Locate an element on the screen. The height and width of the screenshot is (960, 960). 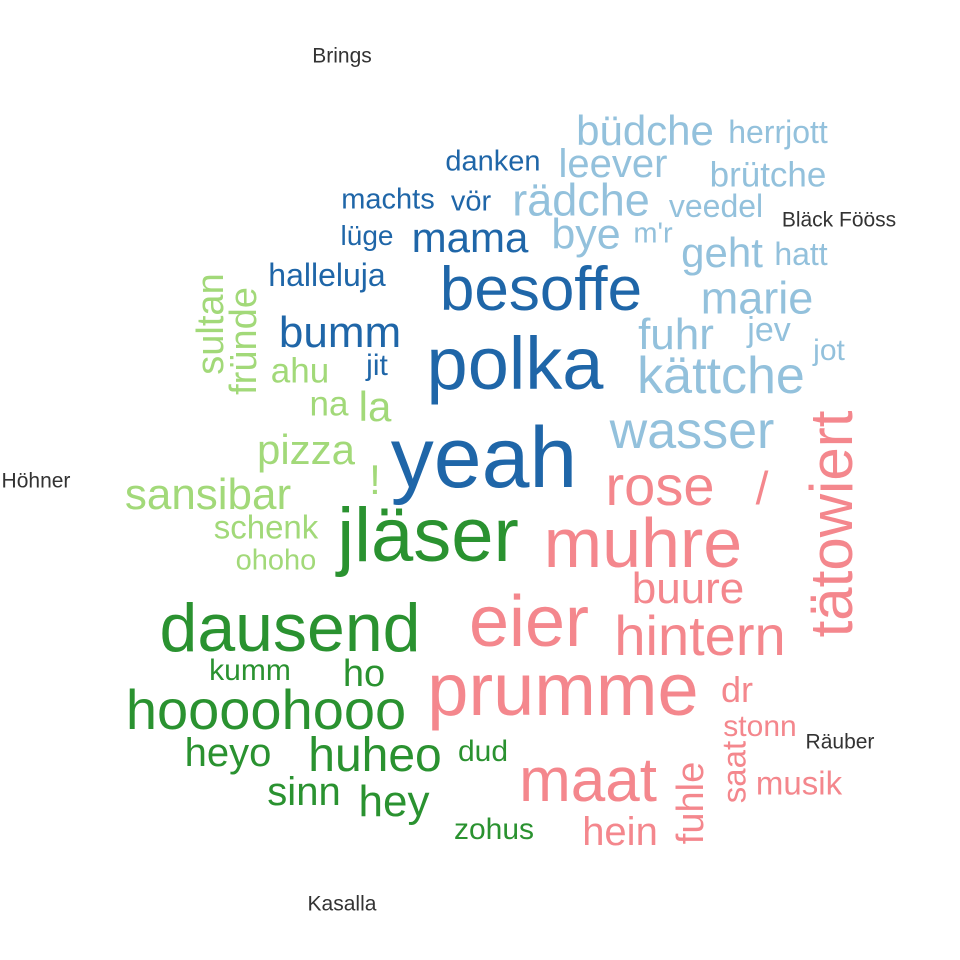
word-ho: ho is located at coordinates (364, 674).